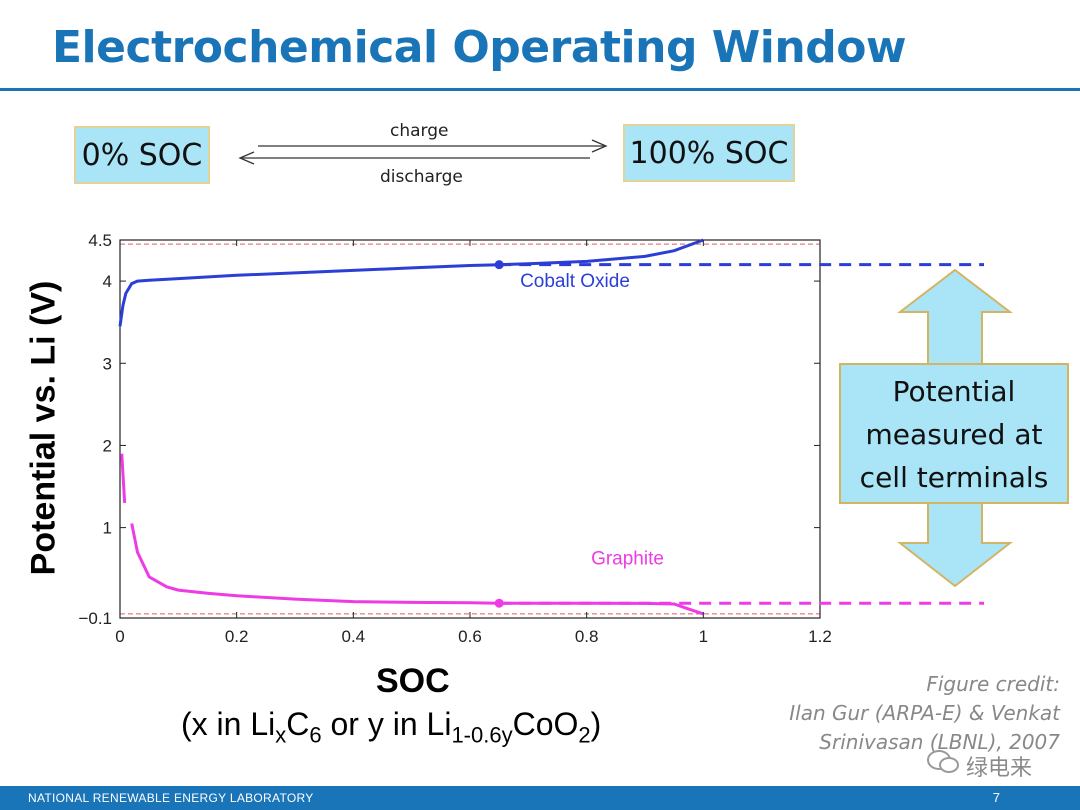 Image resolution: width=1080 pixels, height=810 pixels. What do you see at coordinates (599, 146) in the screenshot?
I see `charge-arrowhead` at bounding box center [599, 146].